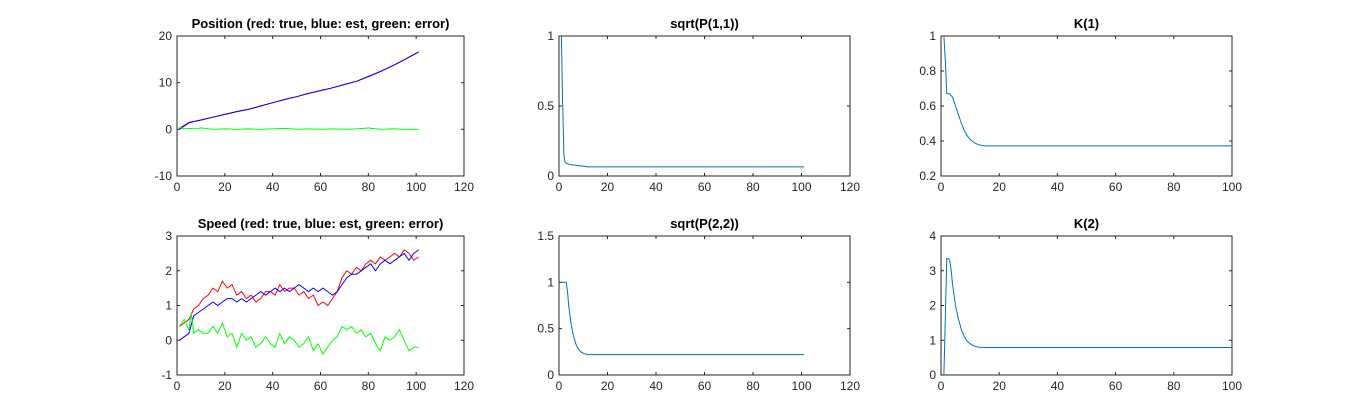 This screenshot has width=1361, height=420. I want to click on chart-6: 0 20 40 60 80 100 0 1 2 3 4 K(2), so click(1085, 304).